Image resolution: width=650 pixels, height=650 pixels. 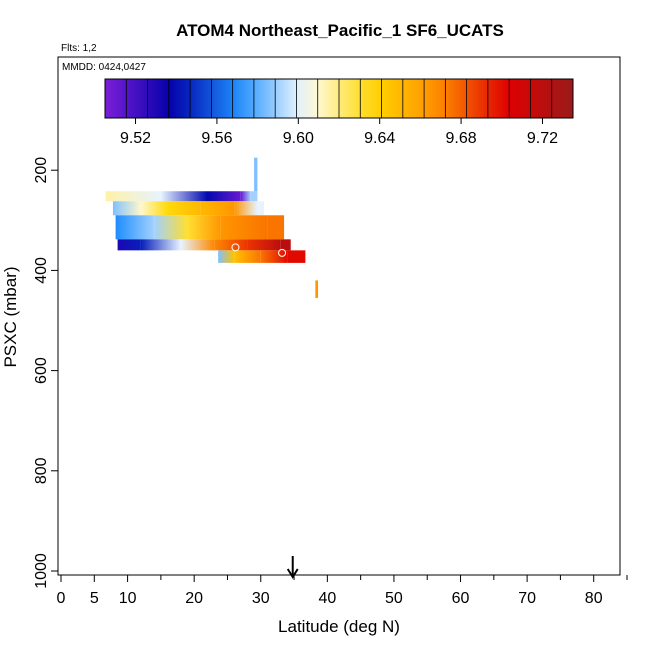 I want to click on y-axis: 200 400 600 800 1000, so click(x=45, y=373).